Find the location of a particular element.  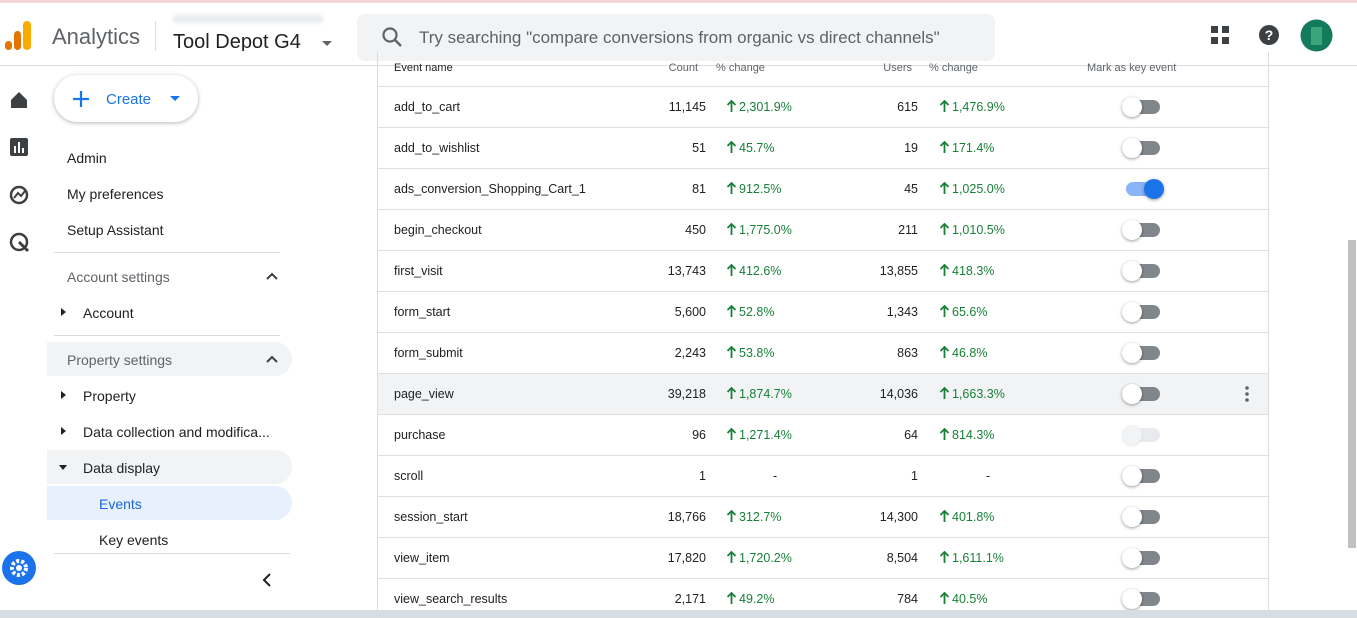

count: 39,218 is located at coordinates (686, 394).